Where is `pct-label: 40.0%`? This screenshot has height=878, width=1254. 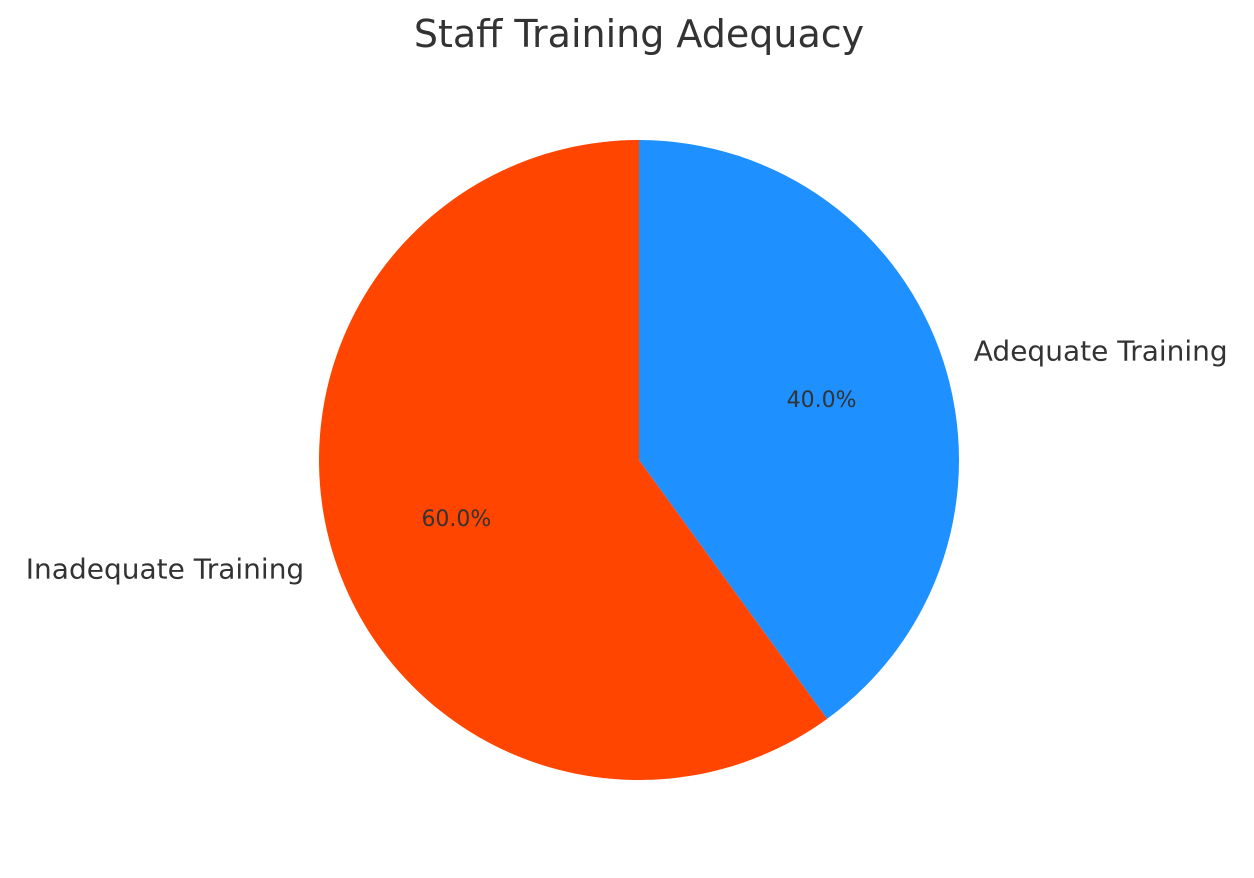 pct-label: 40.0% is located at coordinates (822, 400).